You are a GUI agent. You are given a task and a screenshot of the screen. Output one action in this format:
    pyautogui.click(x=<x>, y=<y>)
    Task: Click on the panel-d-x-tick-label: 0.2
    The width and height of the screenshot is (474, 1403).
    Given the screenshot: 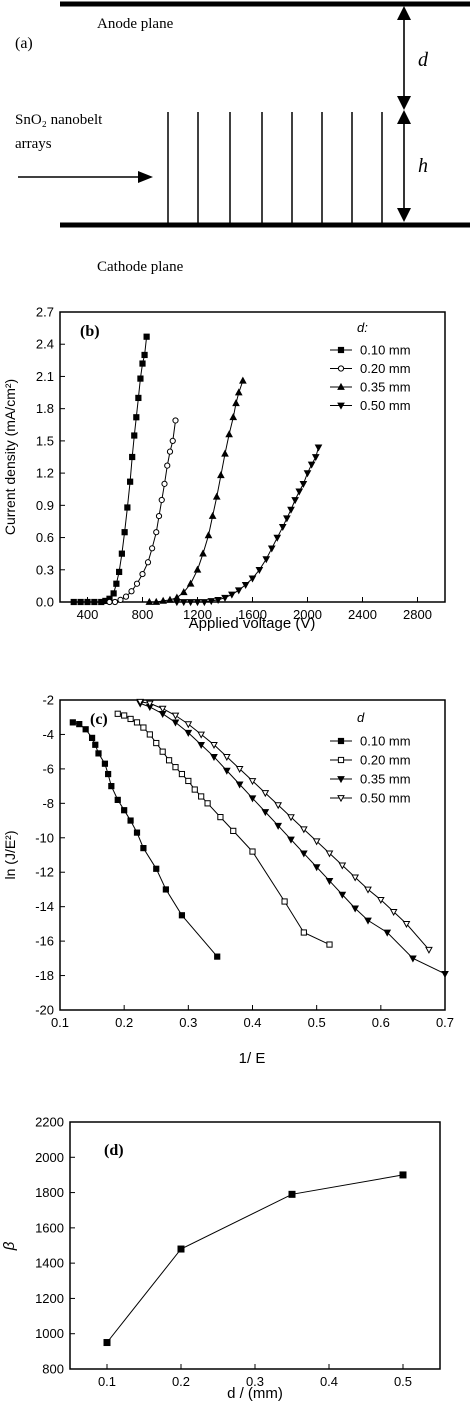 What is the action you would take?
    pyautogui.click(x=181, y=1381)
    